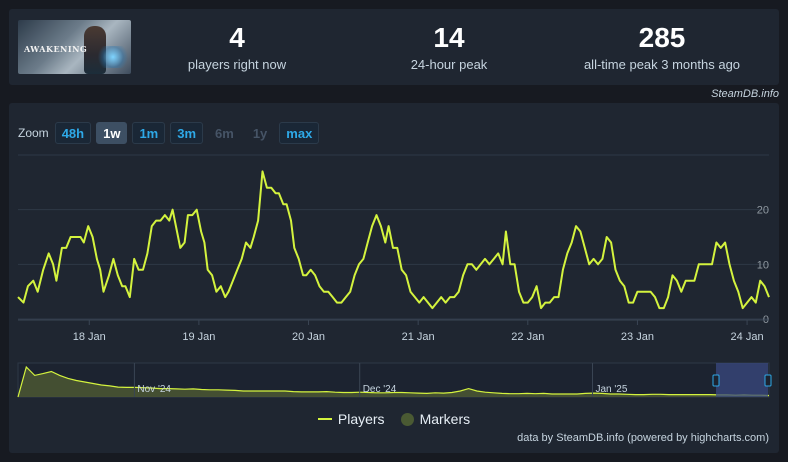  Describe the element at coordinates (394, 419) in the screenshot. I see `chart-legend: Players Markers` at that location.